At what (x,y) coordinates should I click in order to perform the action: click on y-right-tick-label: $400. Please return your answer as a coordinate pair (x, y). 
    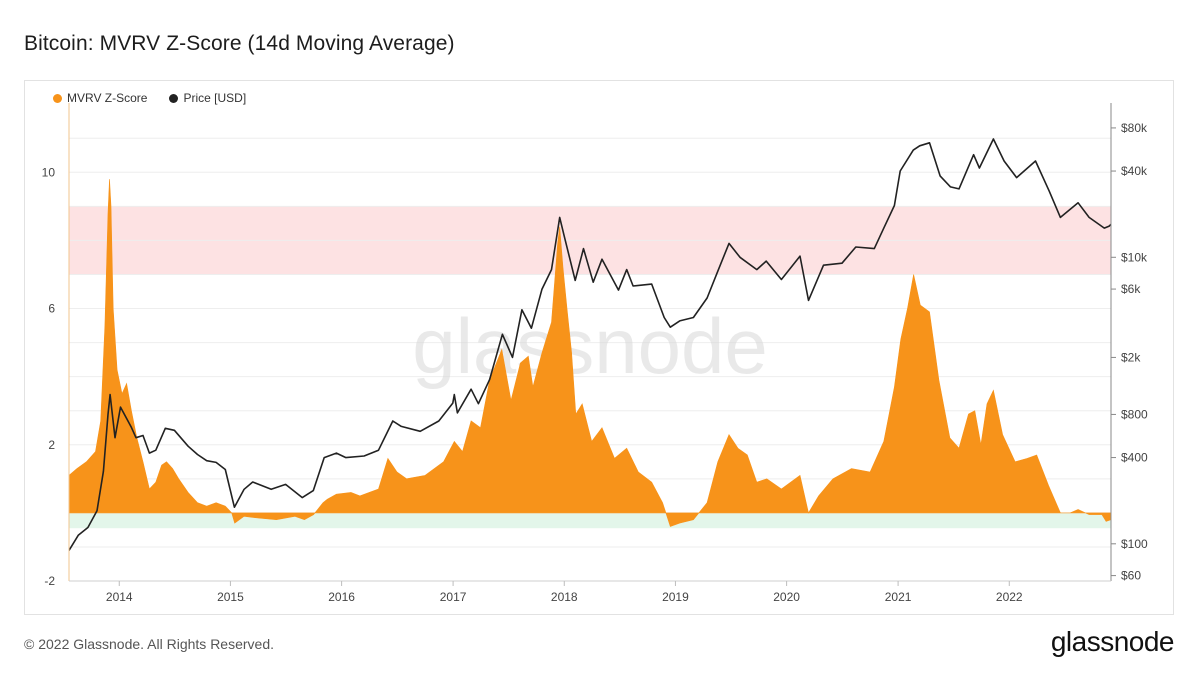
    Looking at the image, I should click on (1134, 458).